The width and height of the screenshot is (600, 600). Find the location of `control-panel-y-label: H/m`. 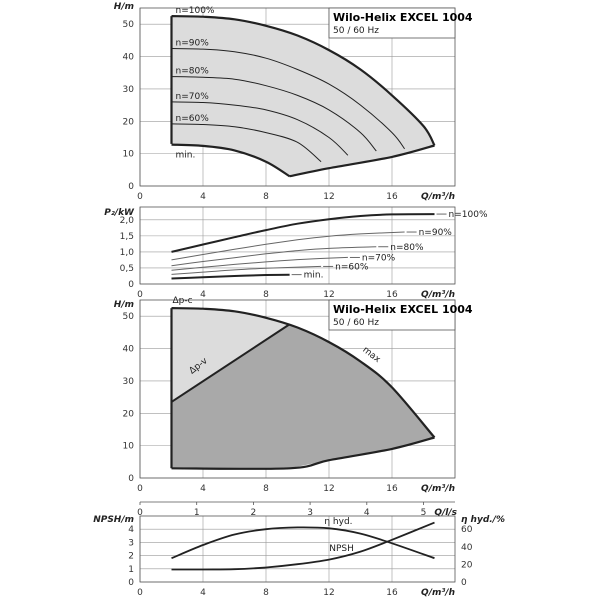

control-panel-y-label: H/m is located at coordinates (124, 305).